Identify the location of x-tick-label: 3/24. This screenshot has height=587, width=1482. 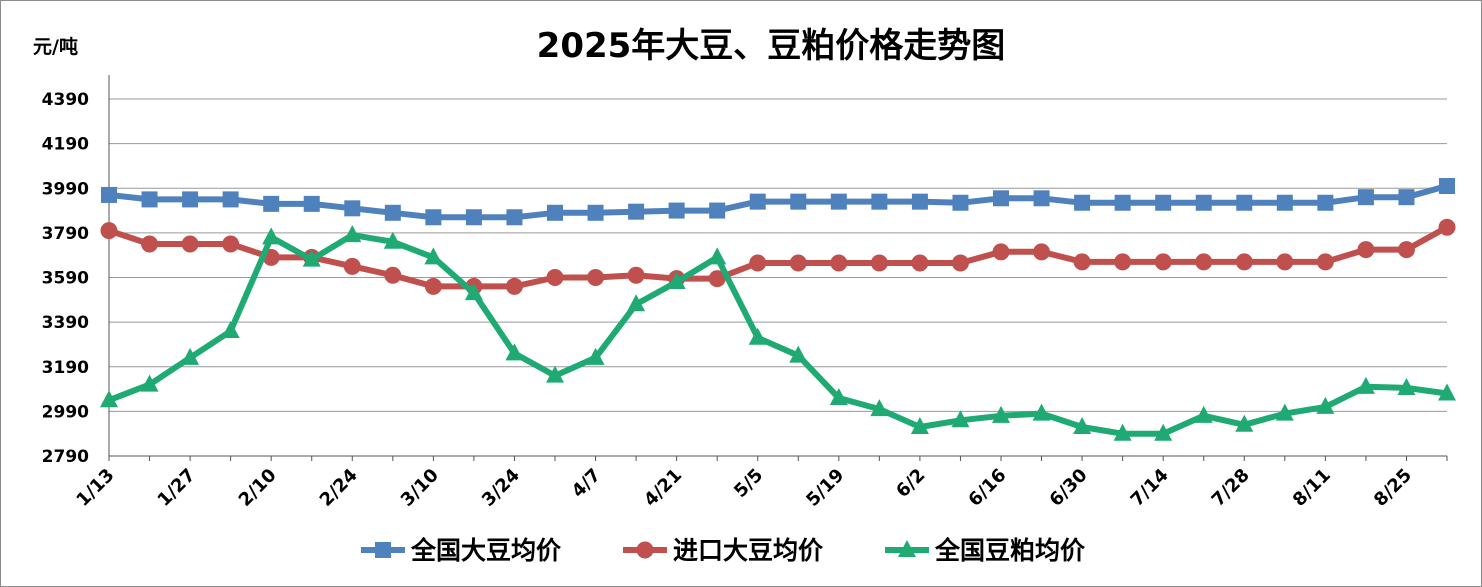
(501, 488).